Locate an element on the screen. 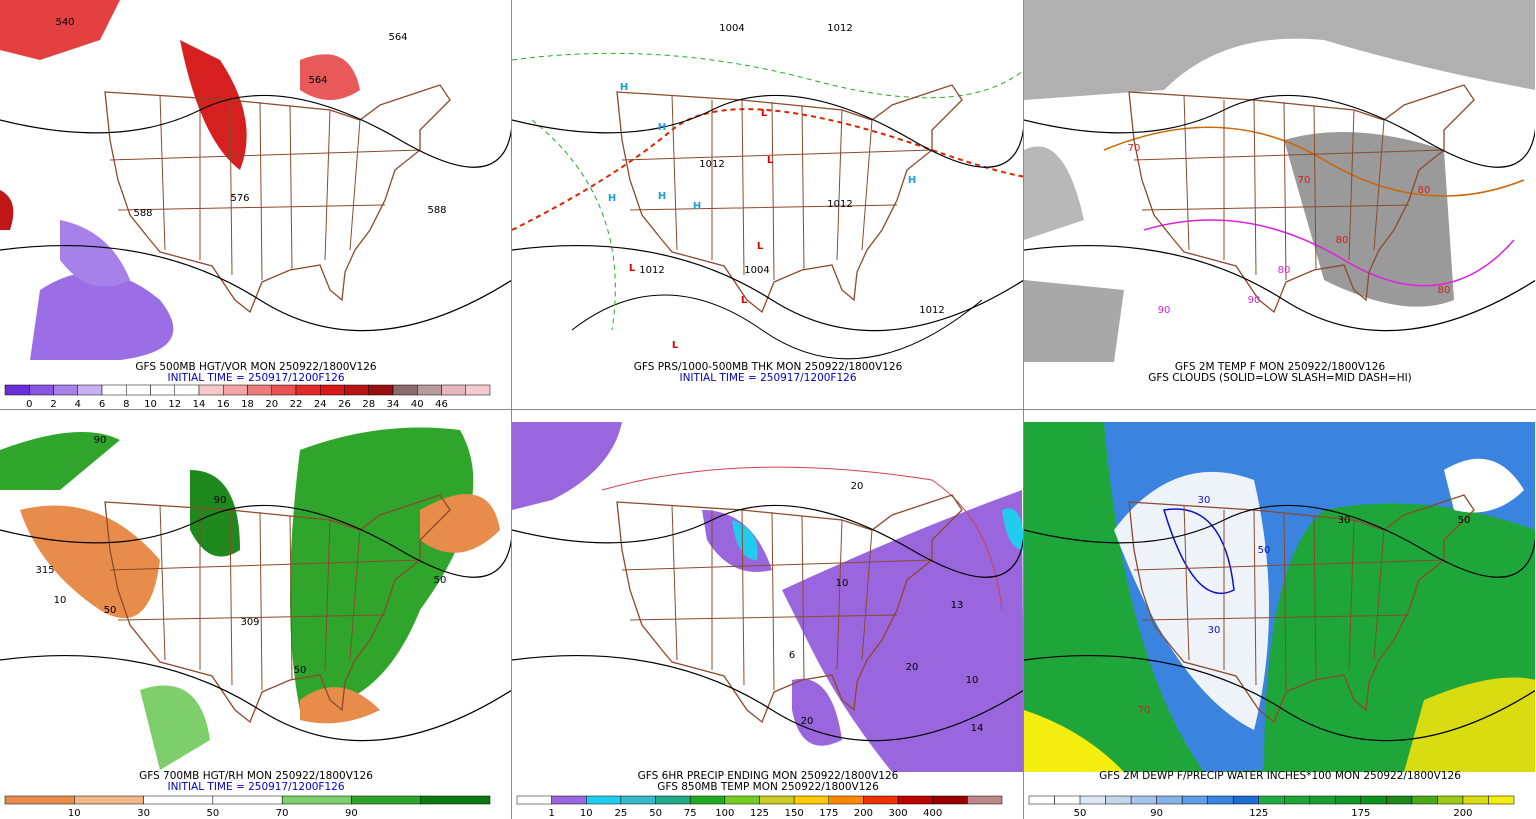  map-area: 315 309 50 90 10 50 50 90 is located at coordinates (255, 597).